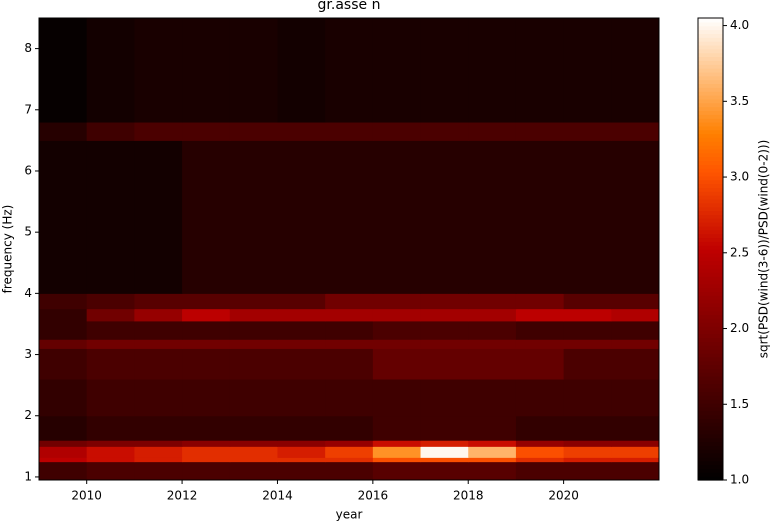 The height and width of the screenshot is (523, 772). I want to click on x-tick-label: 2014, so click(277, 496).